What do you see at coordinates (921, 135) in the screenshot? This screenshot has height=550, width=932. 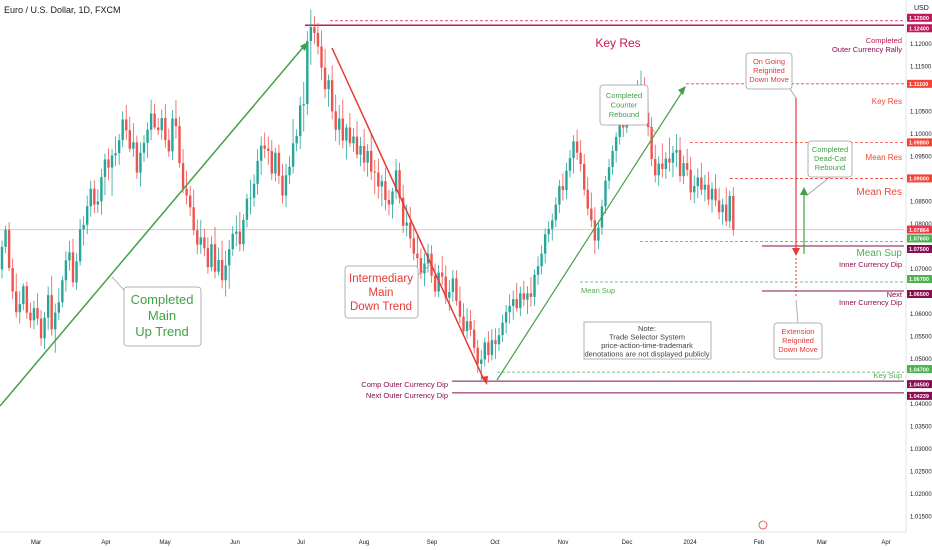 I see `price-tick-label: 1.10000` at bounding box center [921, 135].